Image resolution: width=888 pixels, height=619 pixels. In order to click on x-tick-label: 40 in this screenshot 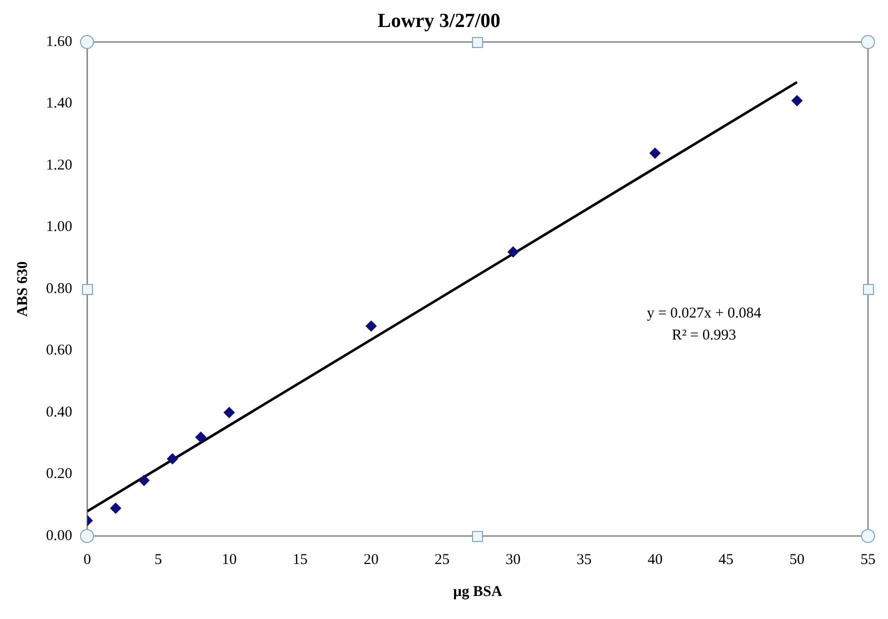, I will do `click(655, 560)`.